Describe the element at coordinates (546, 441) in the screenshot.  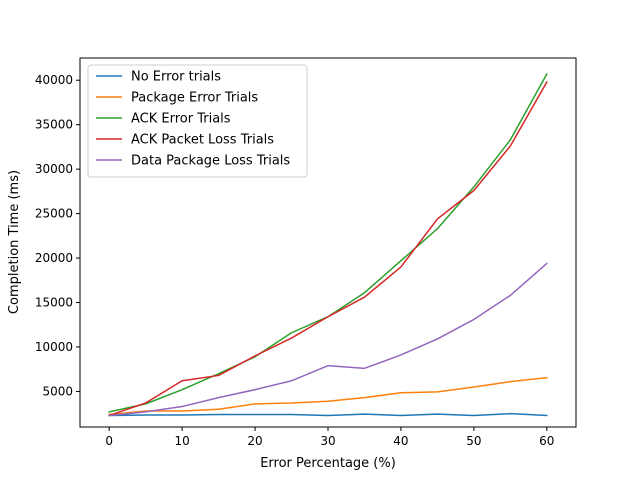
I see `x-tick-label: 60` at that location.